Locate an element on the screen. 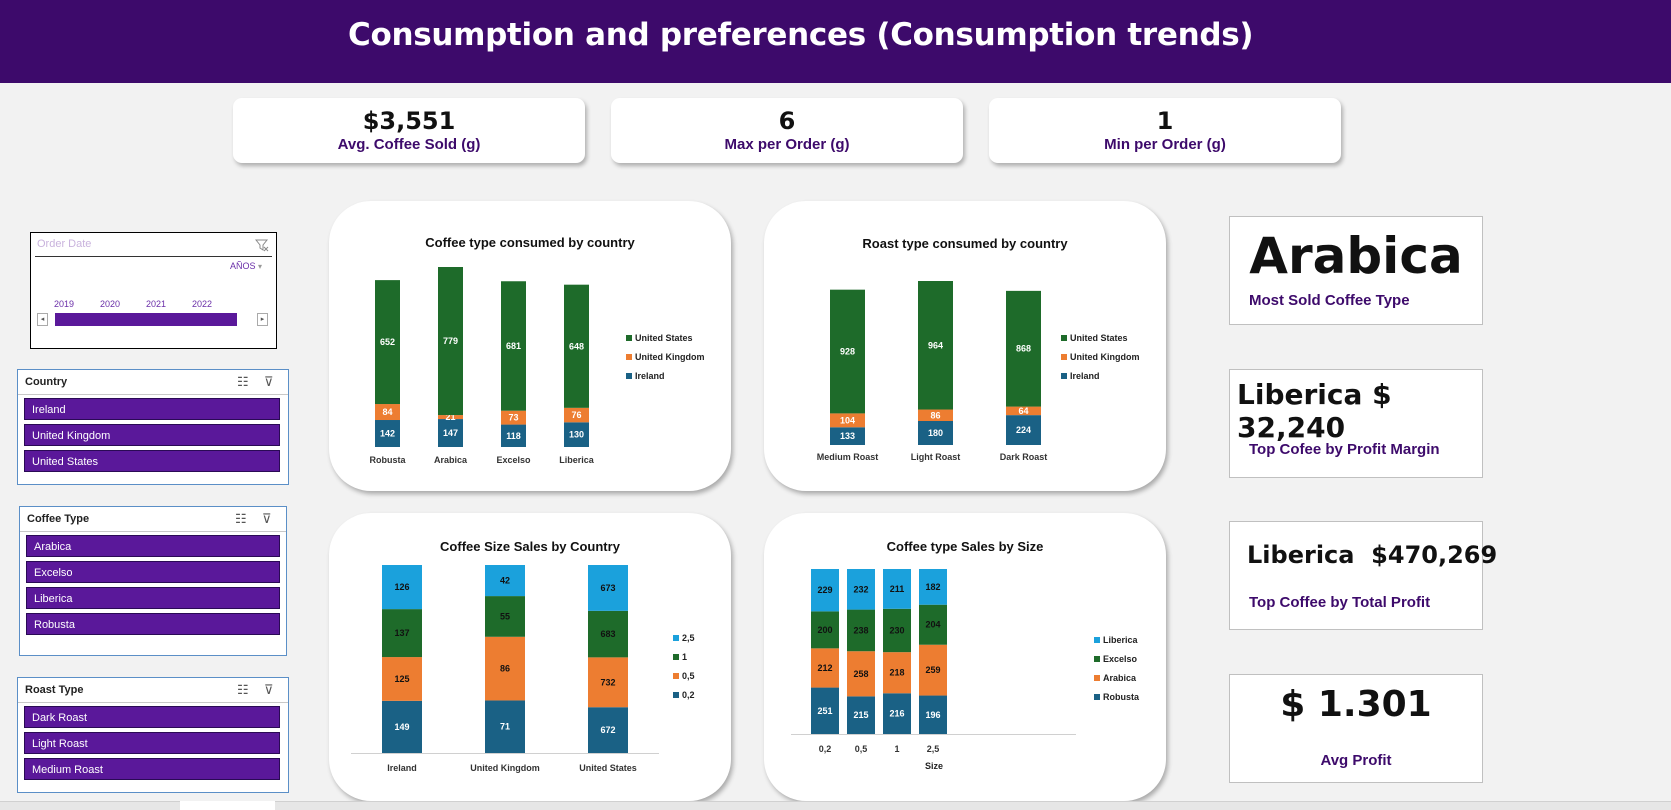 The image size is (1671, 810). stat-value: Liberica $470,269 is located at coordinates (1372, 555).